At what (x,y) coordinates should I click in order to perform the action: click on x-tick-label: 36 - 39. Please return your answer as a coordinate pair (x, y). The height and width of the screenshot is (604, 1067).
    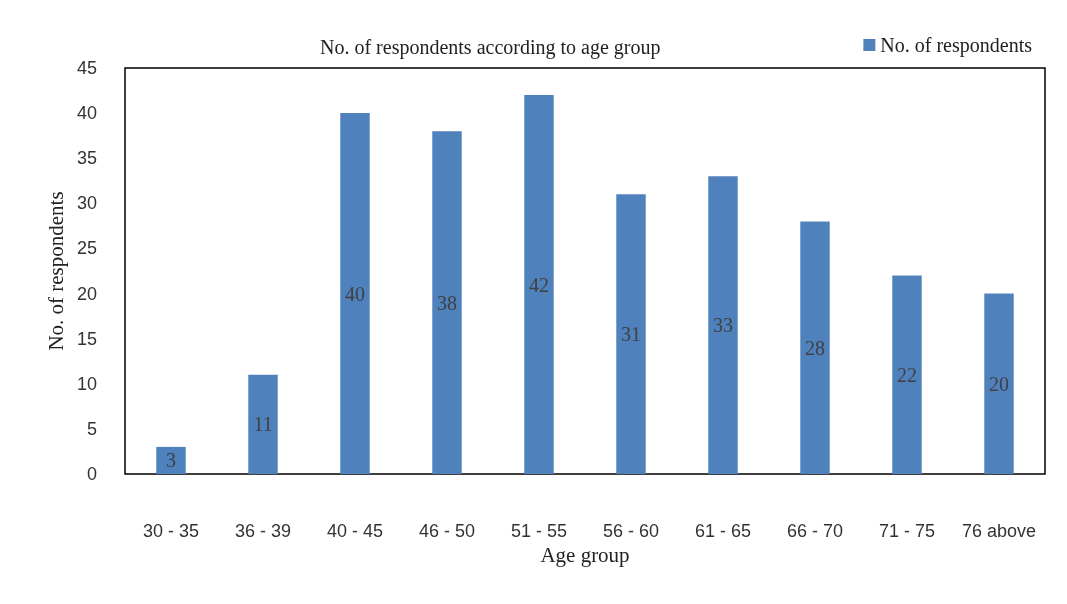
    Looking at the image, I should click on (263, 531).